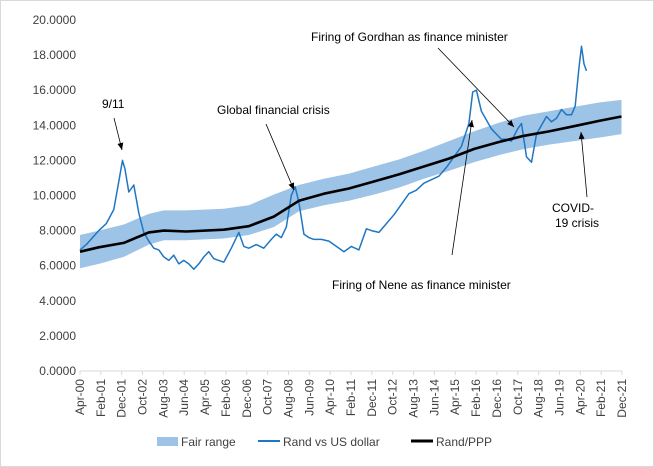 The height and width of the screenshot is (467, 654). I want to click on legend: Fair range Rand vs US dollar Rand/PPP, so click(324, 442).